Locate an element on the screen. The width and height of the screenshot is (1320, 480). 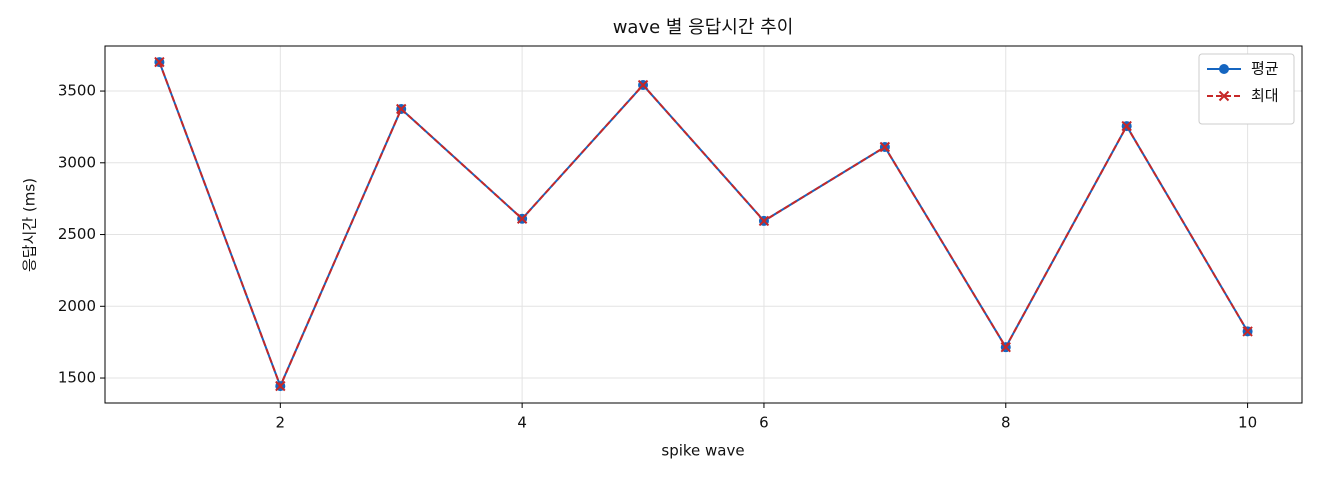
x-tick-label: 8 is located at coordinates (1006, 423).